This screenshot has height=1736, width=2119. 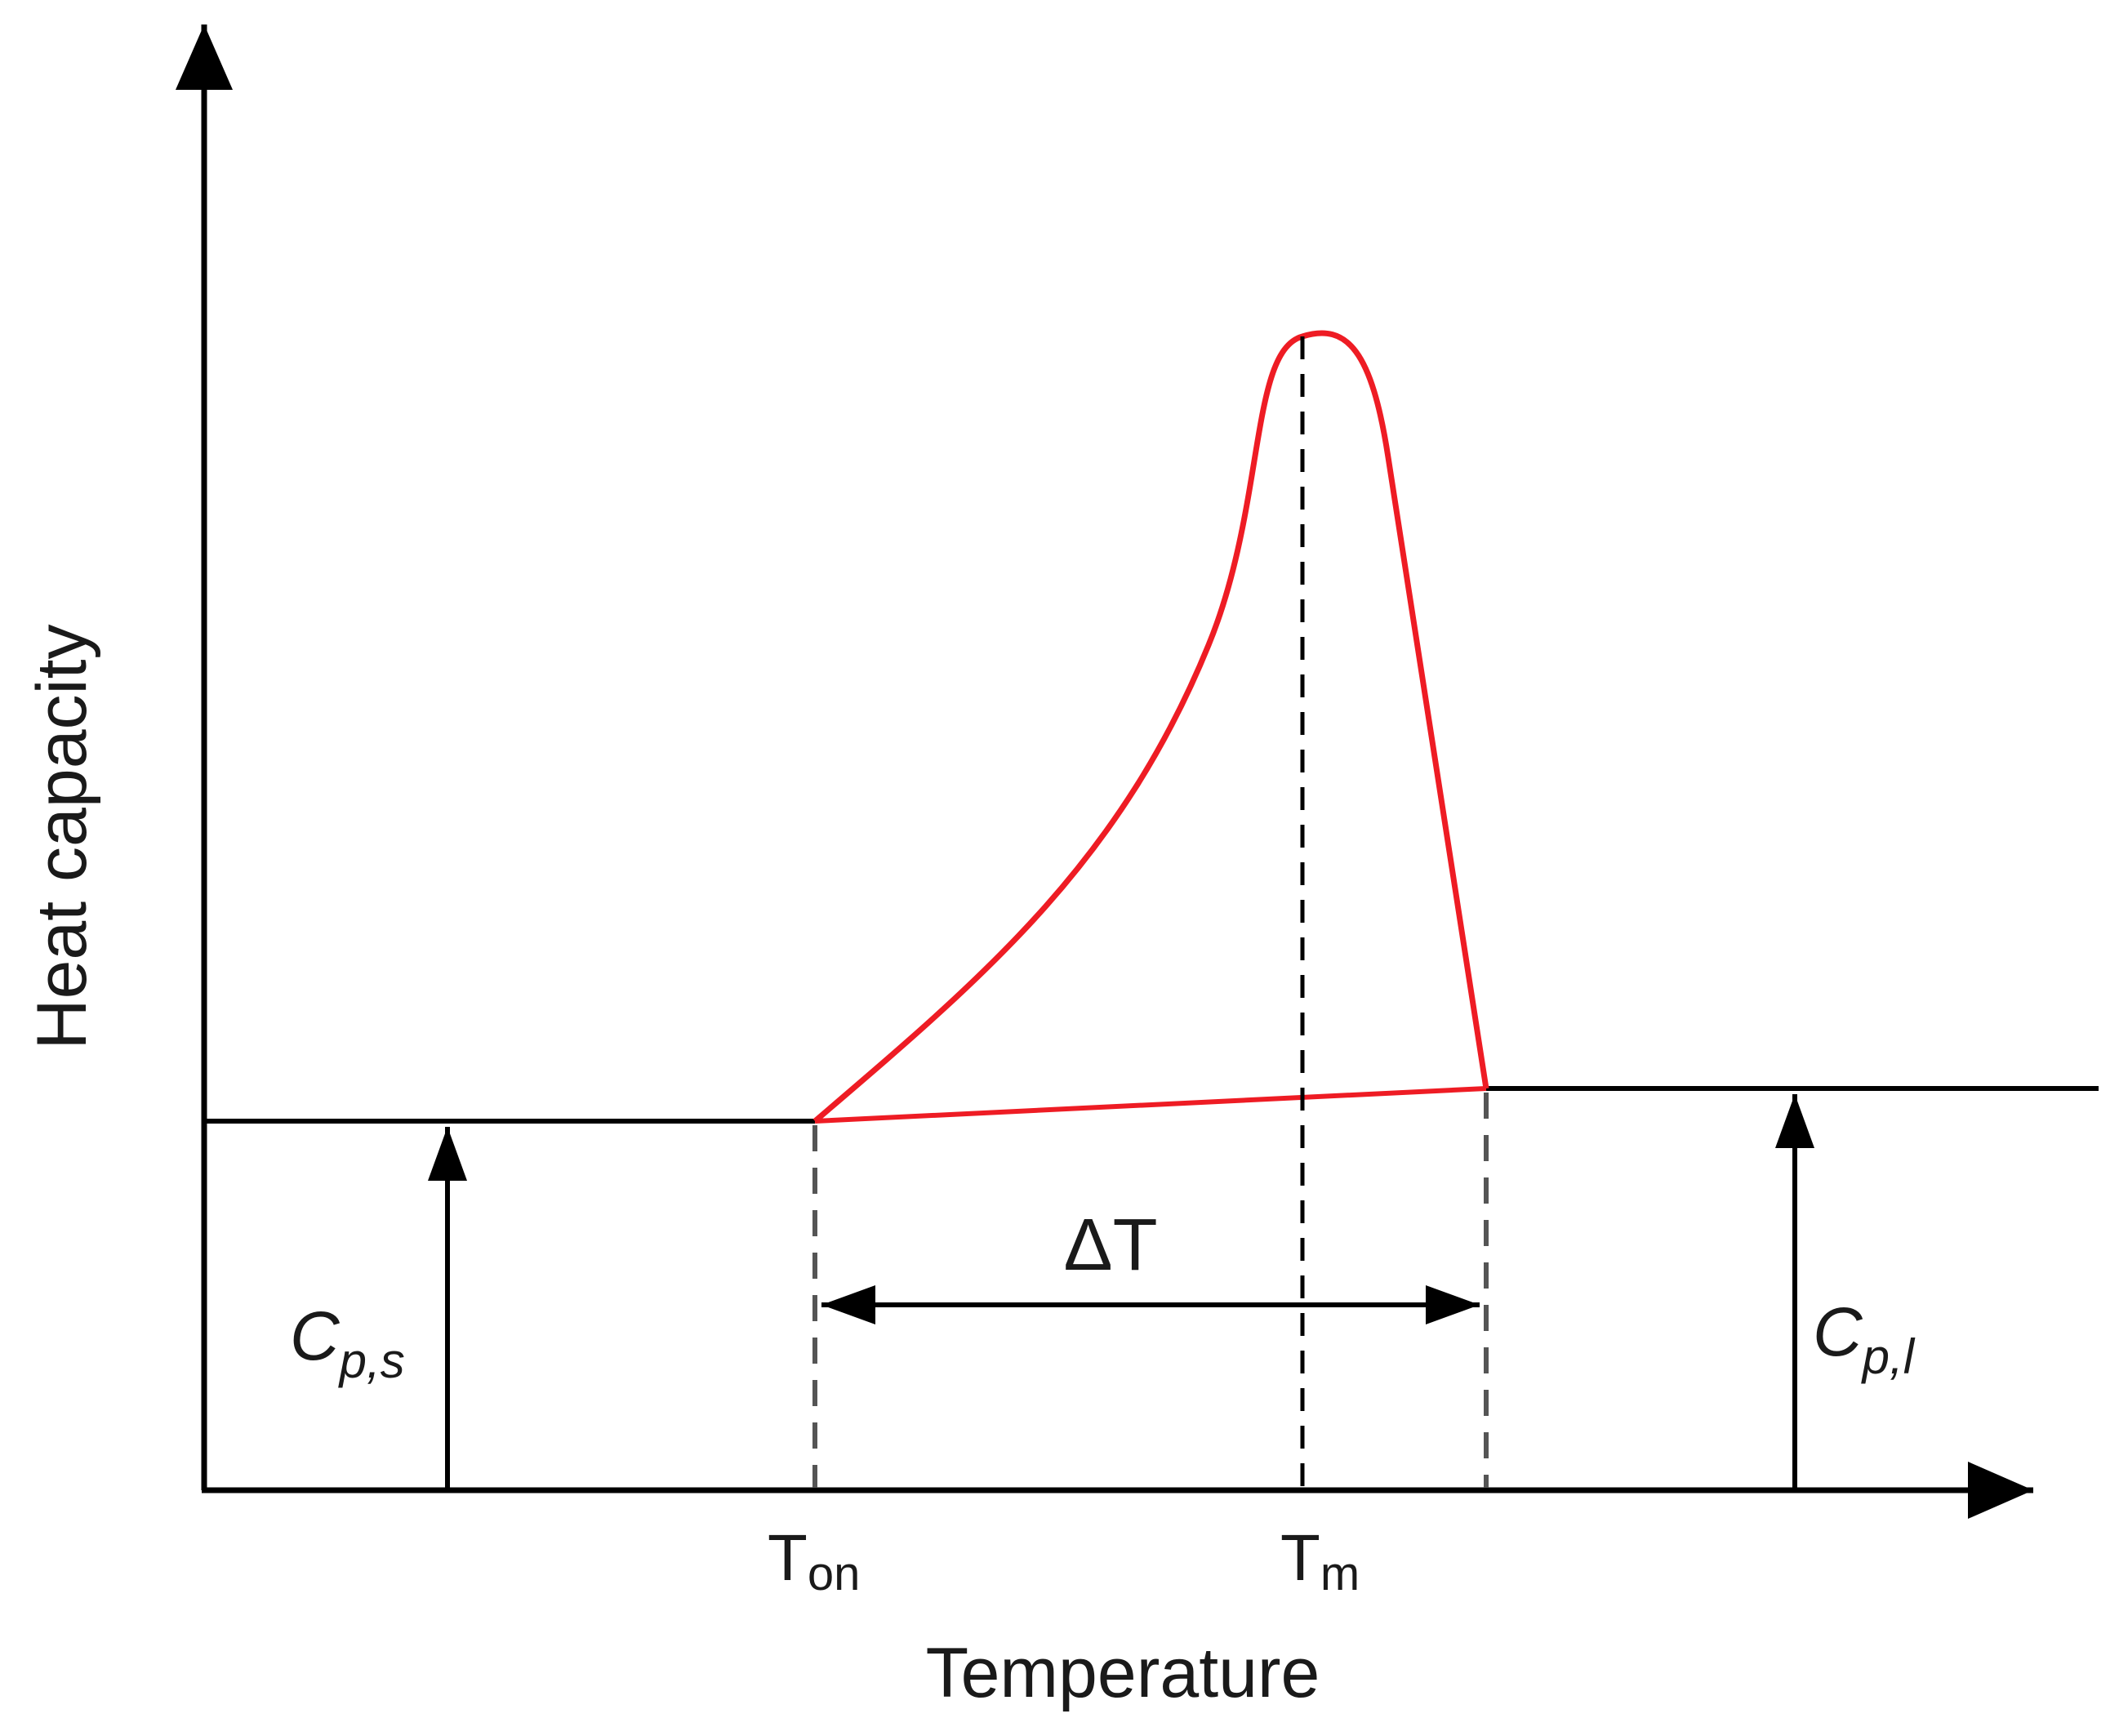 What do you see at coordinates (1150, 727) in the screenshot?
I see `melting-peak-curve` at bounding box center [1150, 727].